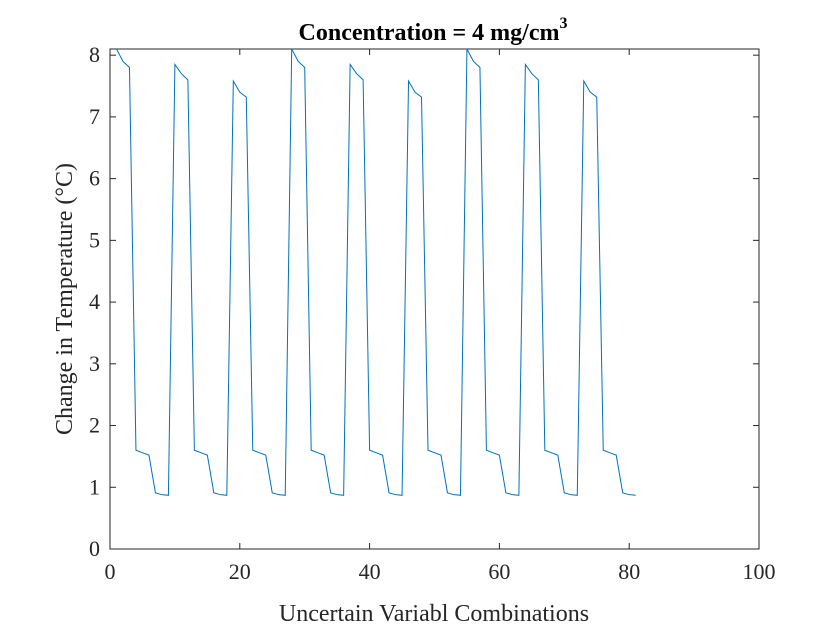  I want to click on x-tick-label: 0, so click(110, 571).